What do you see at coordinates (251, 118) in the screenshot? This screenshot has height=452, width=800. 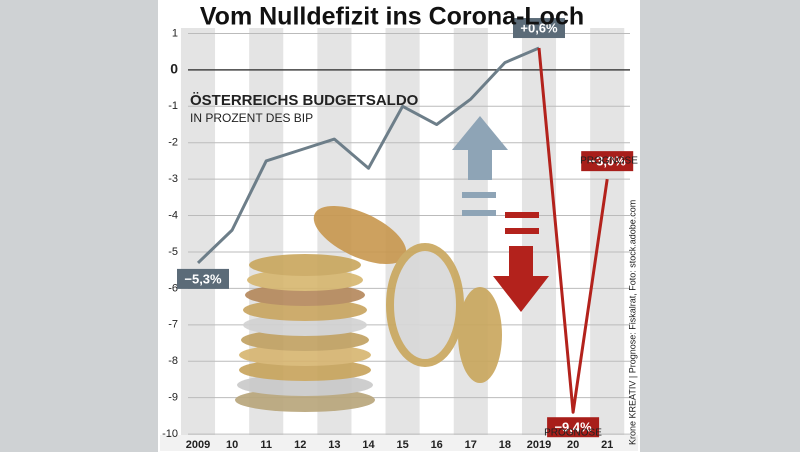 I see `axis-unit: IN PROZENT DES BIP` at bounding box center [251, 118].